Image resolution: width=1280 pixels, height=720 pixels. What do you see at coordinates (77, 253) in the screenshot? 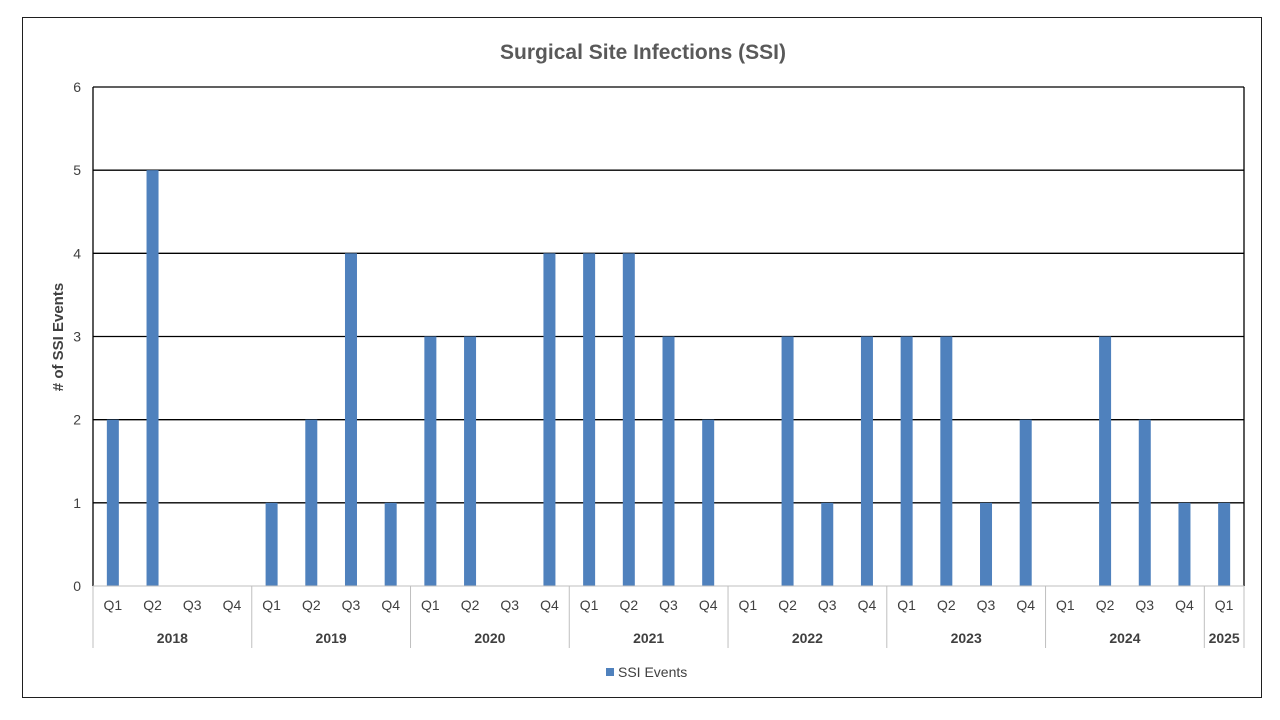
I see `y-tick-label: 4` at bounding box center [77, 253].